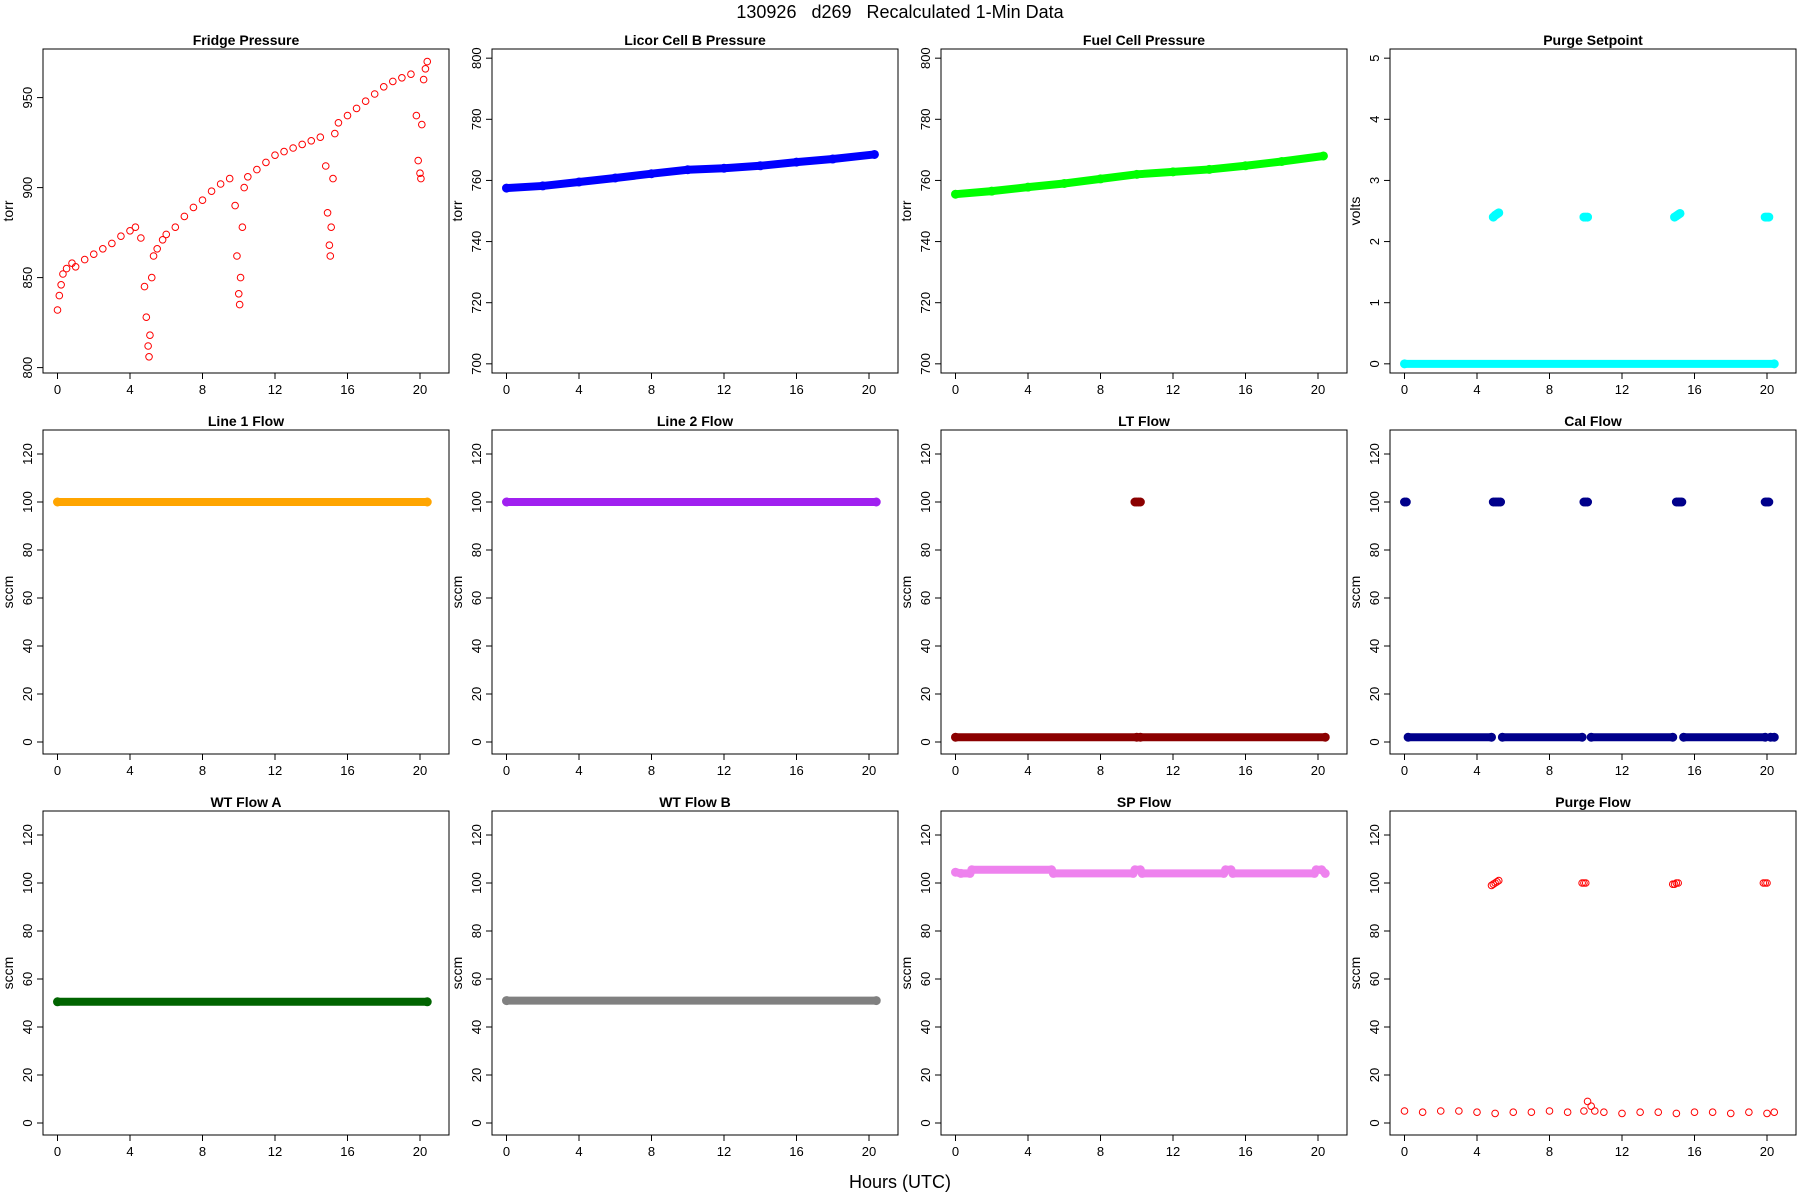 Image resolution: width=1800 pixels, height=1200 pixels. What do you see at coordinates (900, 1182) in the screenshot?
I see `x-axis-title: Hours (UTC)` at bounding box center [900, 1182].